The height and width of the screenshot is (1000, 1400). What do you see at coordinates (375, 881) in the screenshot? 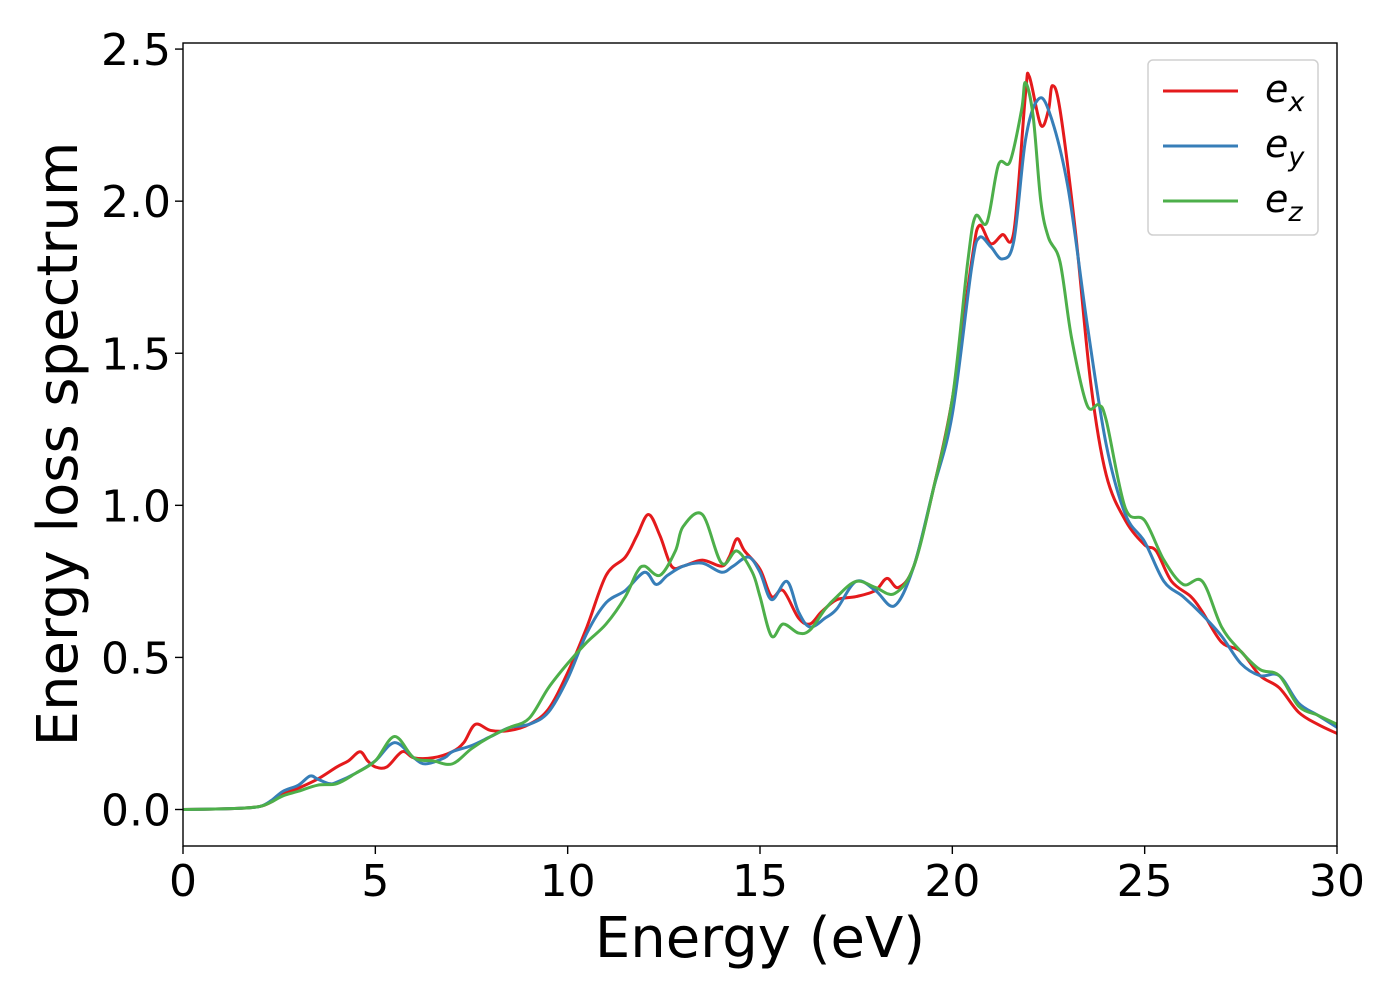
I see `x-tick-label: 5` at bounding box center [375, 881].